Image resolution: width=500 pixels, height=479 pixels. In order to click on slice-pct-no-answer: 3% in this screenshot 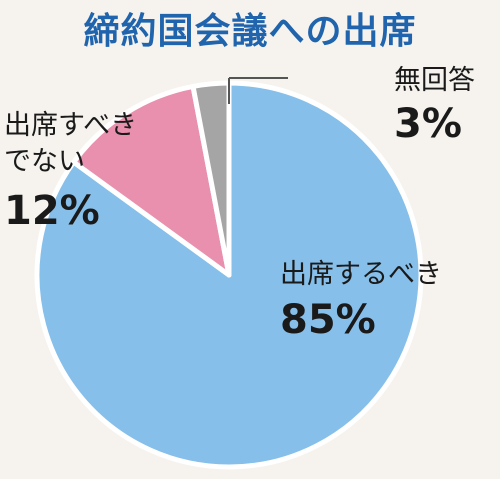, I will do `click(428, 124)`.